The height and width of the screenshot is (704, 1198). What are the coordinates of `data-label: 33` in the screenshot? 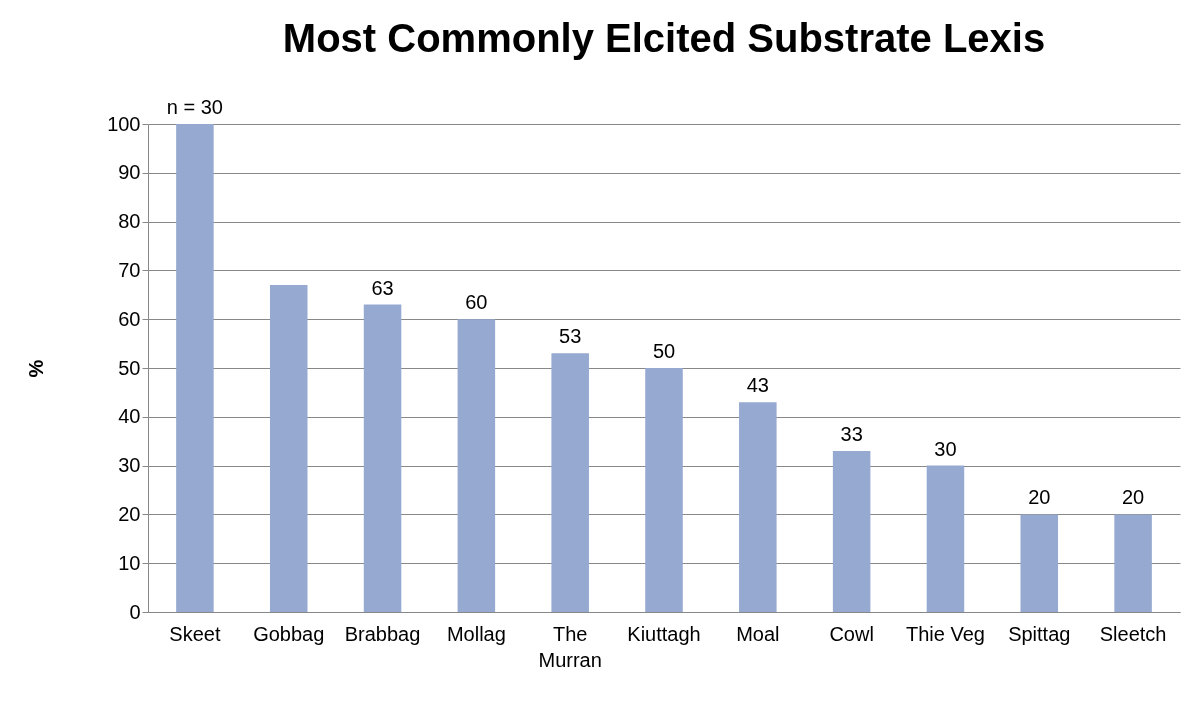 It's located at (851, 433).